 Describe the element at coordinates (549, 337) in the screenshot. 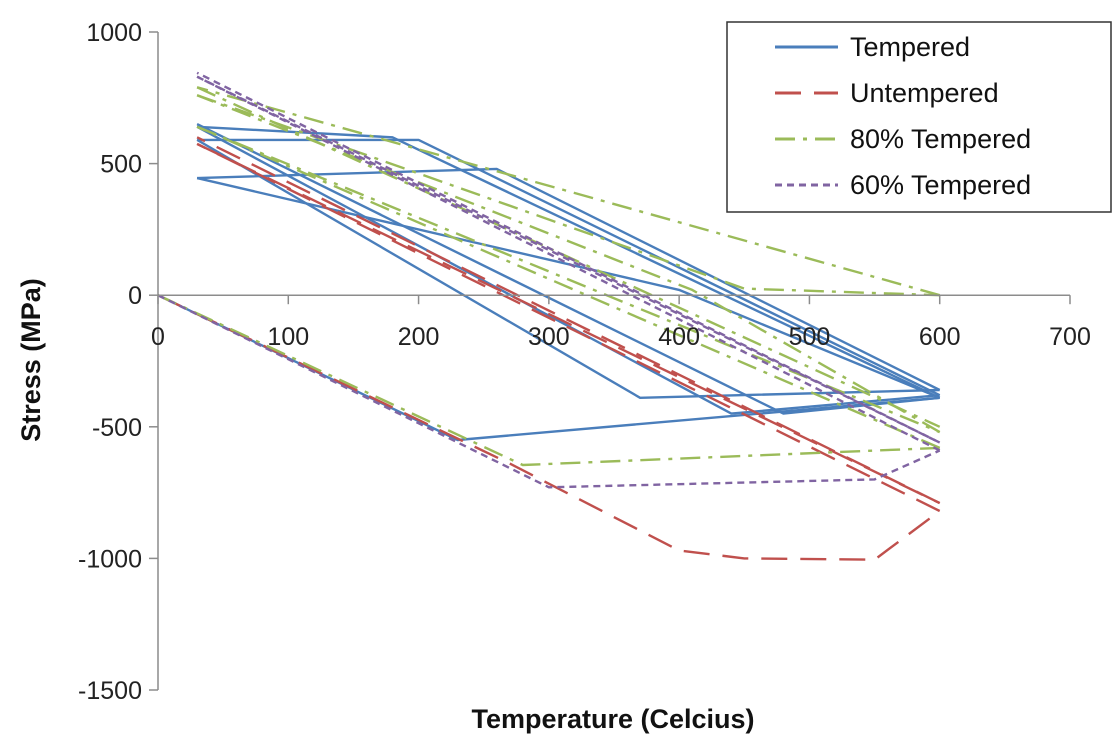

I see `x-tick-label: 300` at that location.